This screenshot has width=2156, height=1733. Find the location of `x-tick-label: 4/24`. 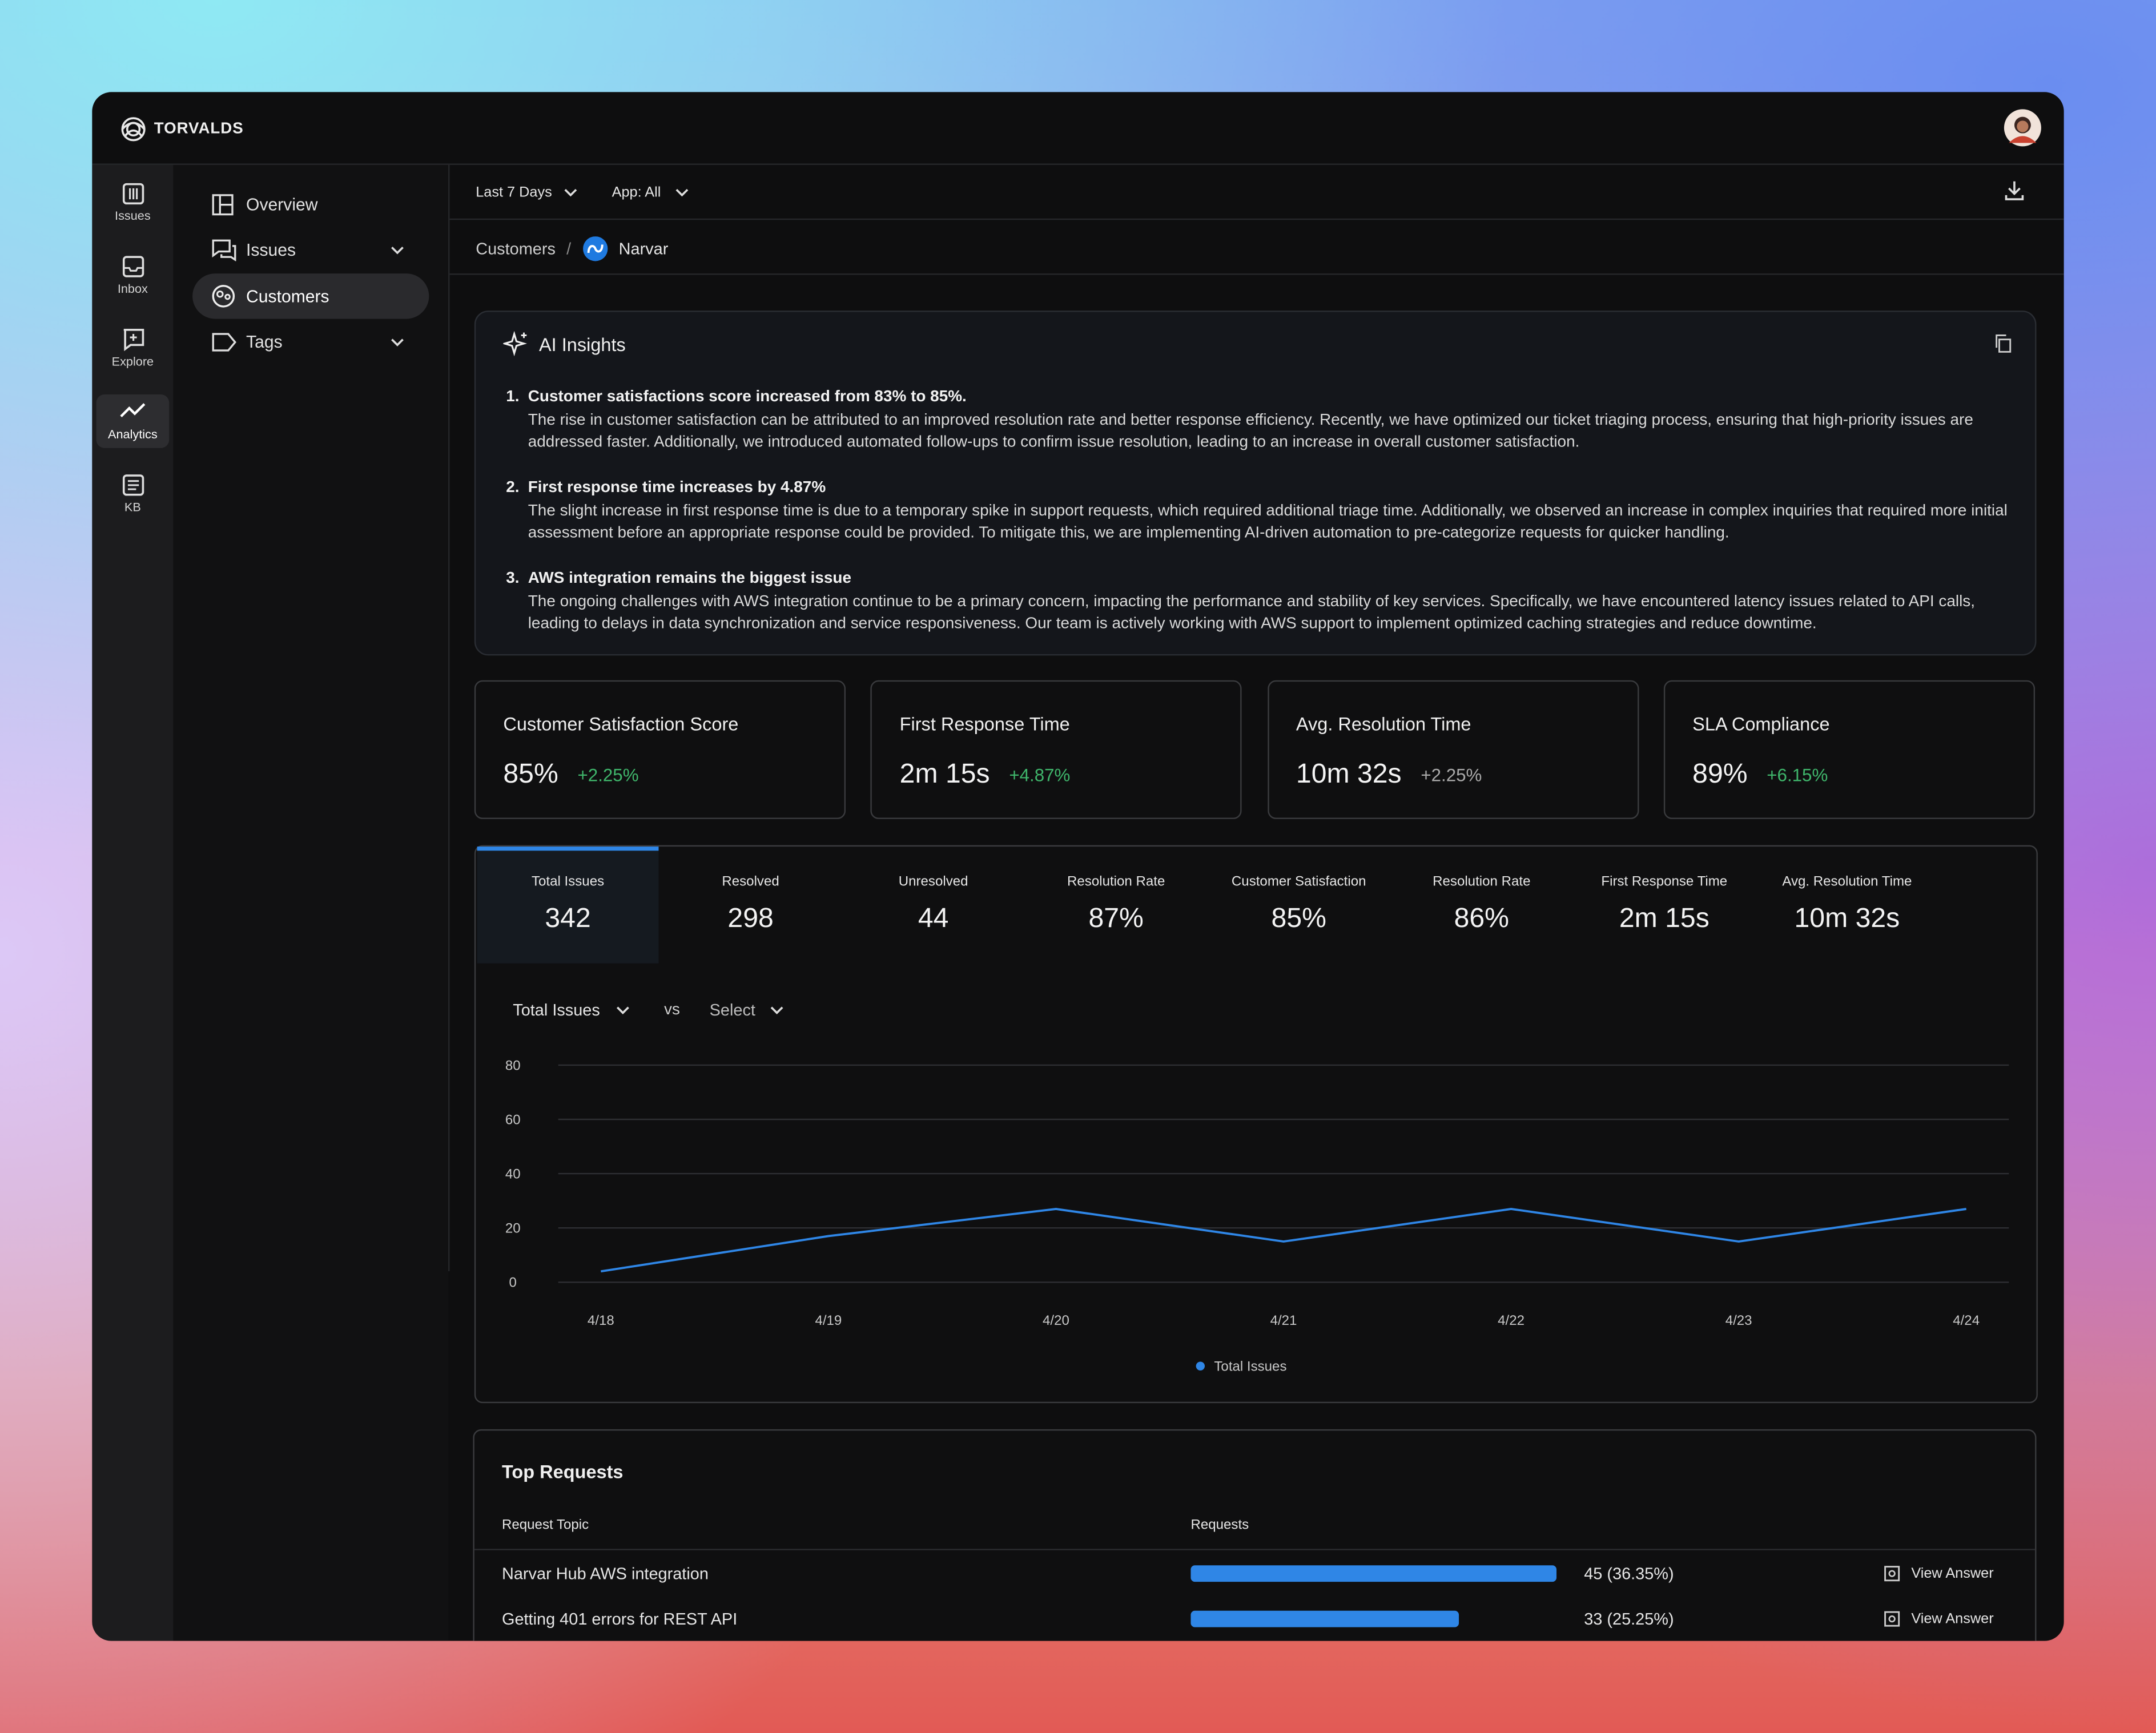

x-tick-label: 4/24 is located at coordinates (1966, 1320).